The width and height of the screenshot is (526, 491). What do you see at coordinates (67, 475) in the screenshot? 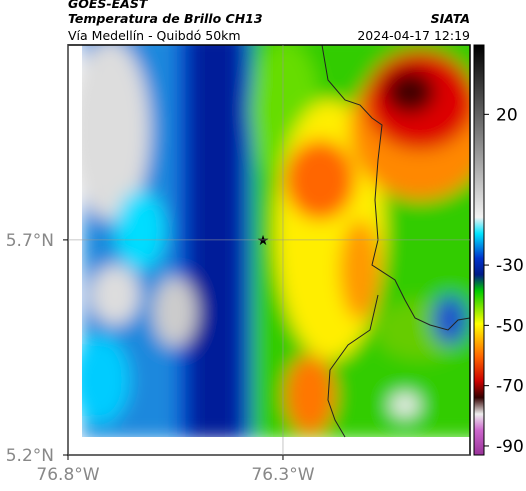
I see `x-tick-label: 76.8°W` at bounding box center [67, 475].